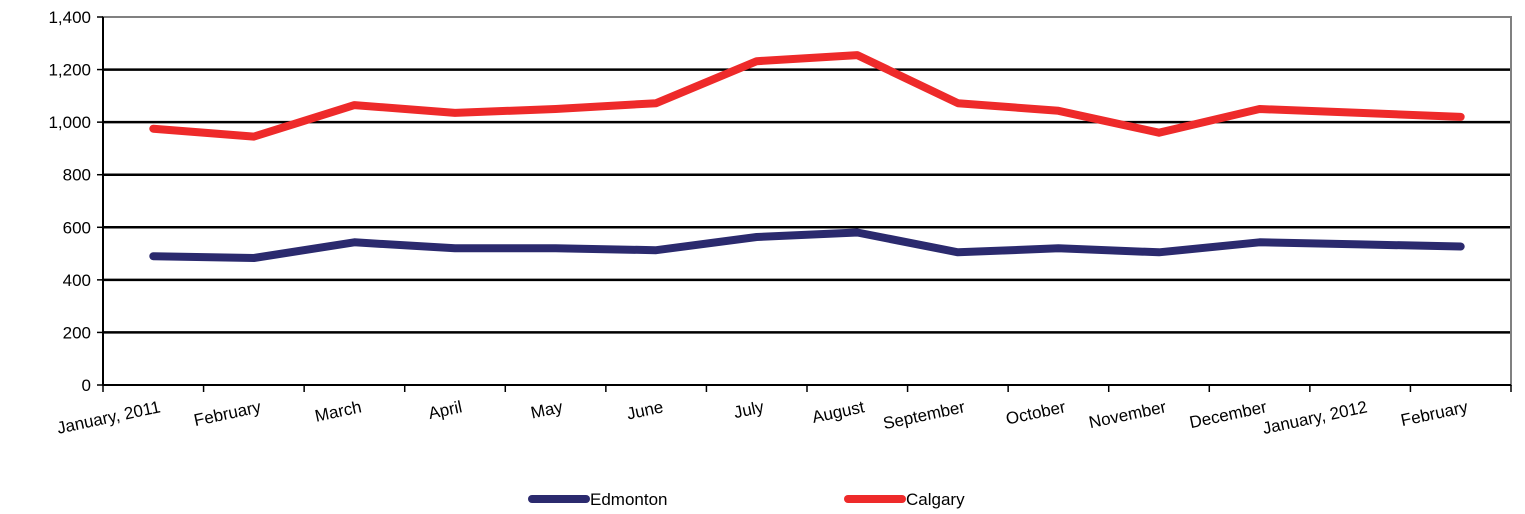  What do you see at coordinates (445, 410) in the screenshot?
I see `x-tick-label: April` at bounding box center [445, 410].